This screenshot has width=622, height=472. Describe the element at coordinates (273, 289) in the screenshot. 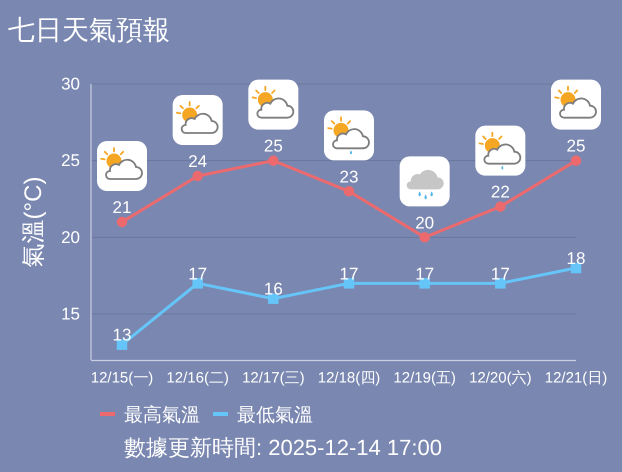

I see `data-label: 16` at that location.